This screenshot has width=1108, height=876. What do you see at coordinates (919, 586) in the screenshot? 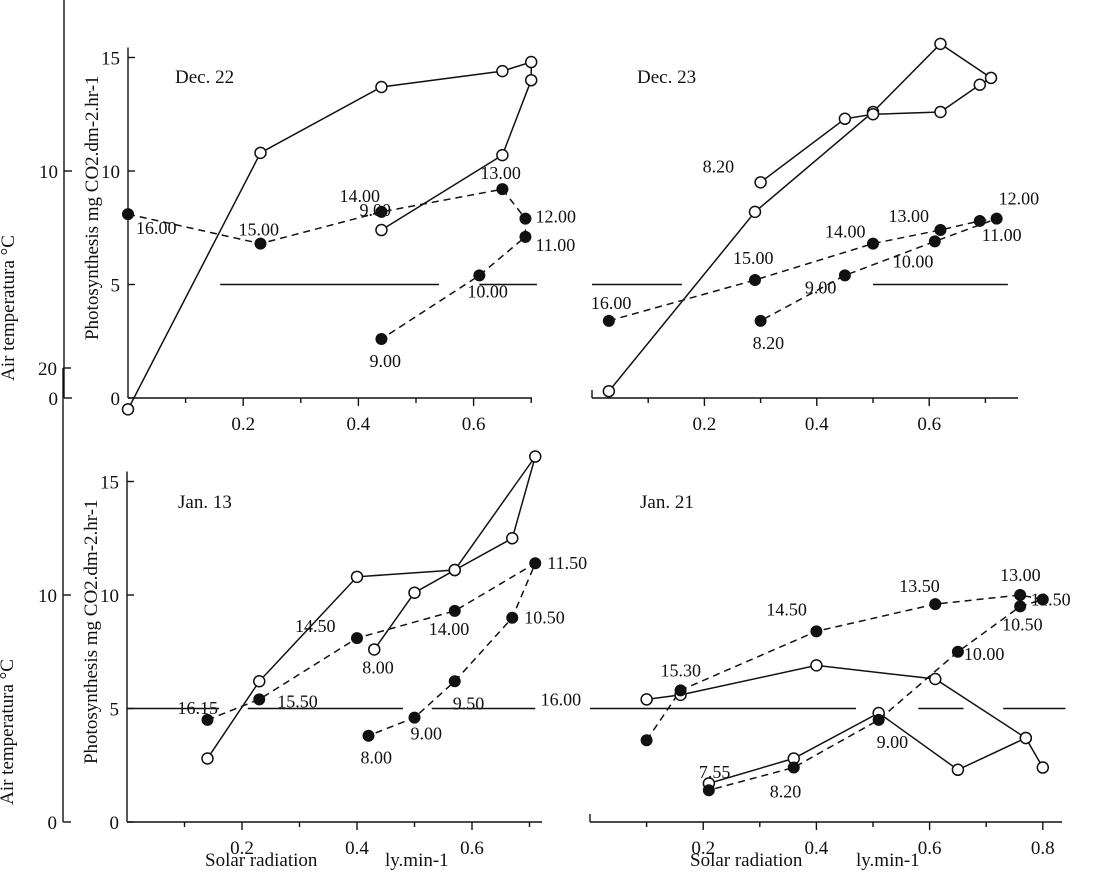
I see `time-label: 13.50` at bounding box center [919, 586].